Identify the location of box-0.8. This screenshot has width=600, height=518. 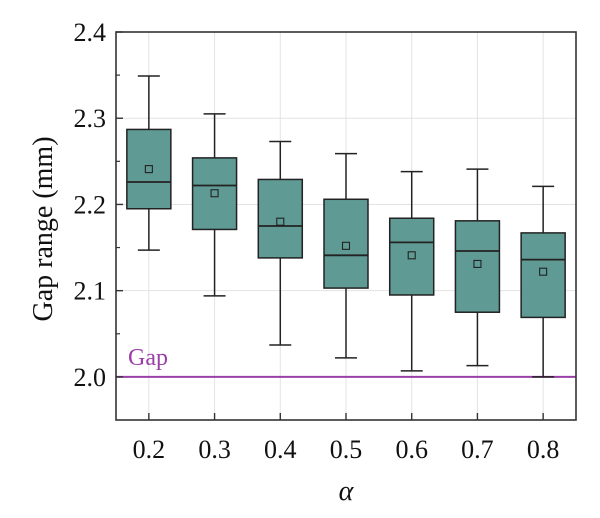
(543, 281).